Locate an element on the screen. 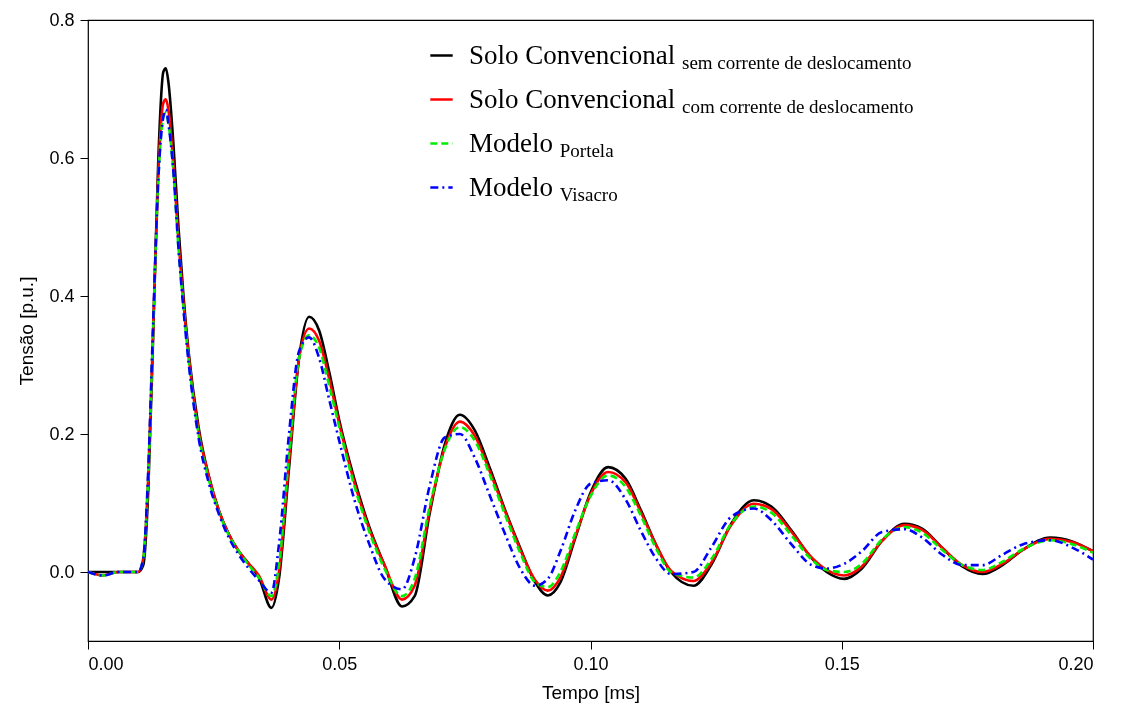 This screenshot has width=1126, height=717. legend-label: Solo Convencional $_{sem corrente de deslocamento}$ is located at coordinates (690, 56).